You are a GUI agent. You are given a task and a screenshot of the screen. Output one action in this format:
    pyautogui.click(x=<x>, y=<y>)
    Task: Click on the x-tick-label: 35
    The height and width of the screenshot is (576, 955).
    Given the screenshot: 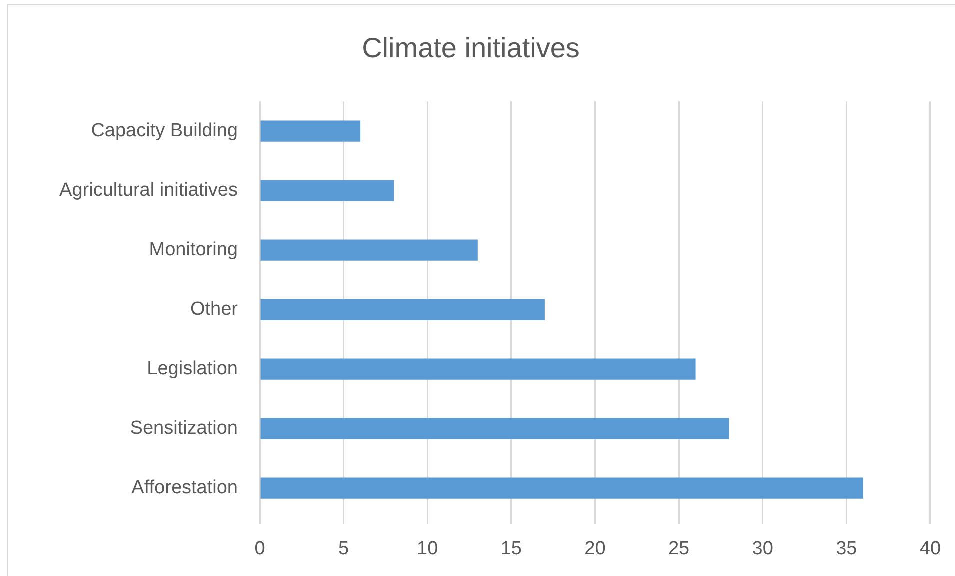 What is the action you would take?
    pyautogui.click(x=847, y=549)
    